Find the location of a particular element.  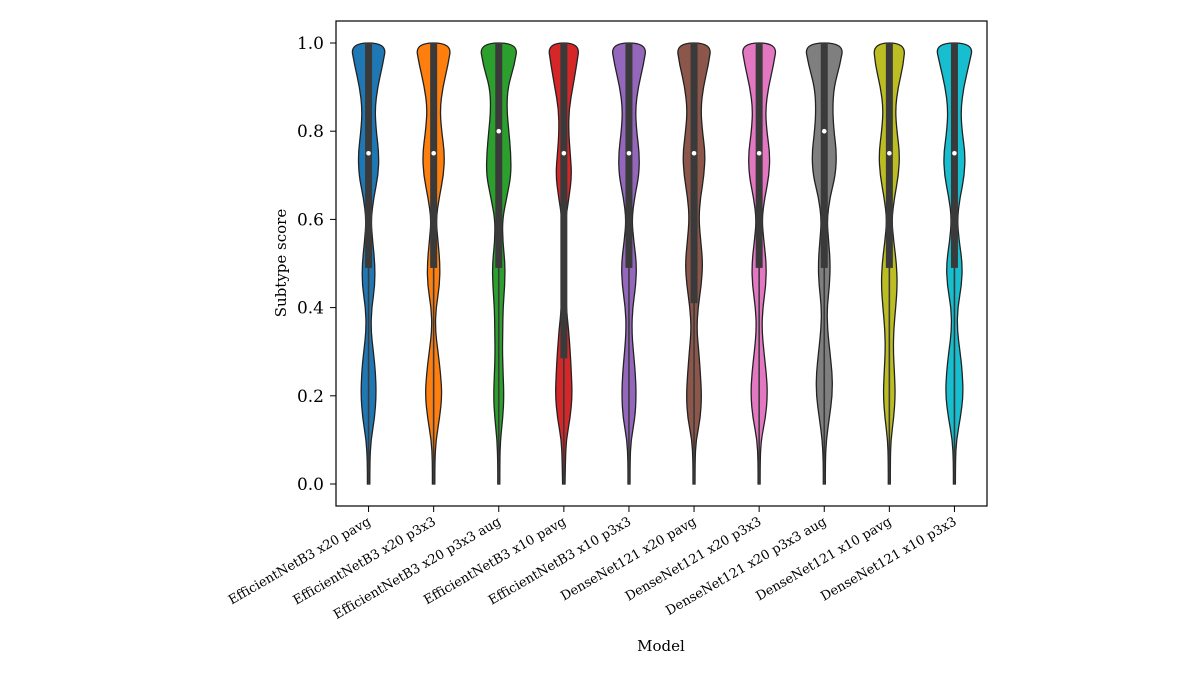

y-tick-label: 1.0 is located at coordinates (310, 44).